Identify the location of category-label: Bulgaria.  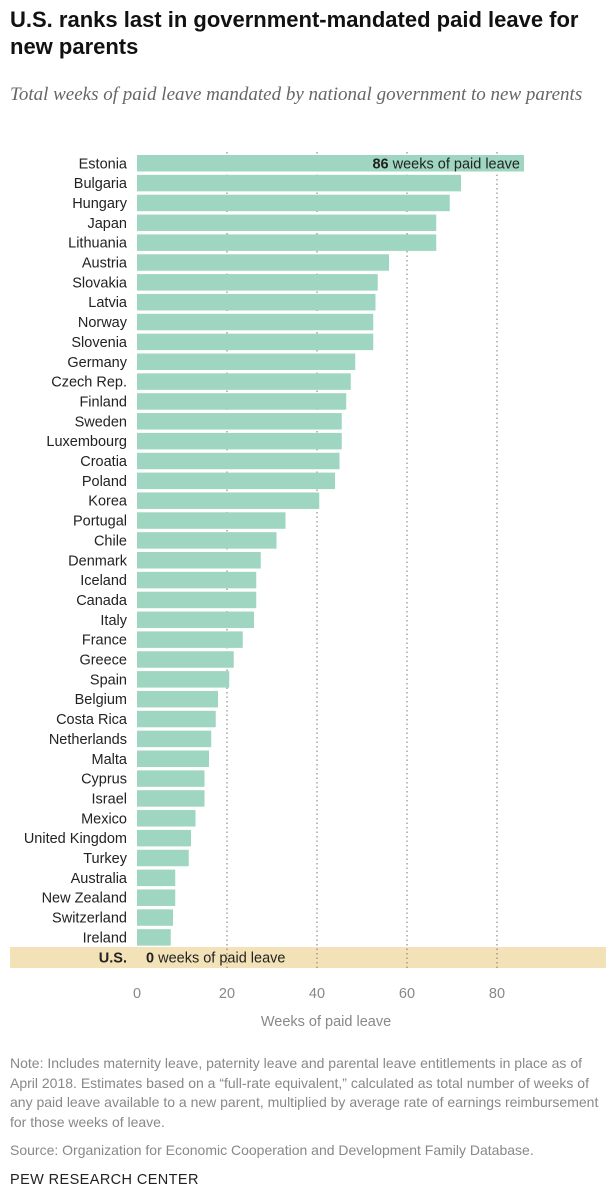
(101, 184).